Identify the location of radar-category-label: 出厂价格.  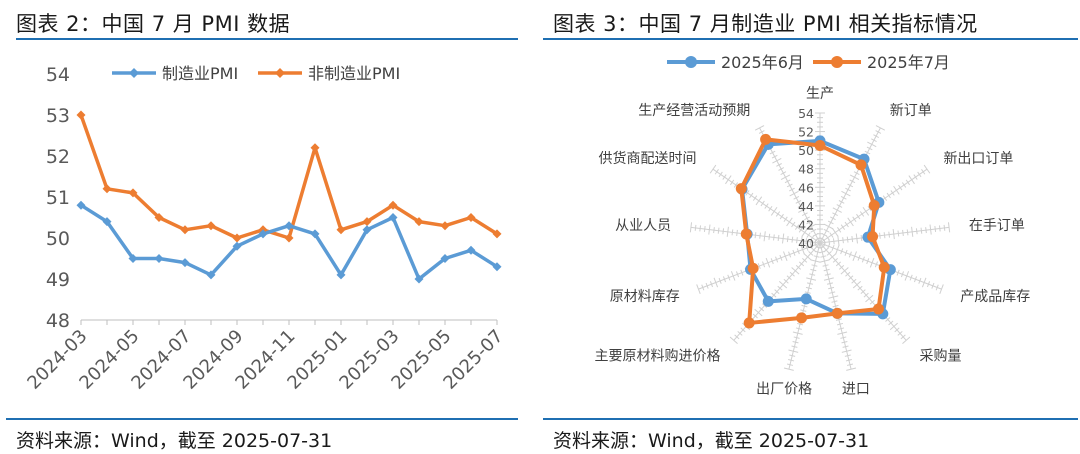
(784, 390).